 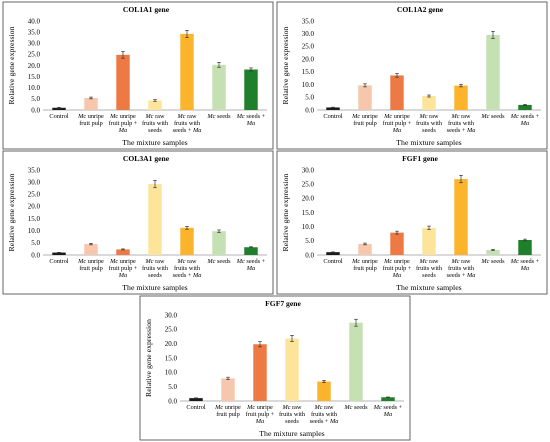 What do you see at coordinates (171, 344) in the screenshot?
I see `y-tick-label: 20.0` at bounding box center [171, 344].